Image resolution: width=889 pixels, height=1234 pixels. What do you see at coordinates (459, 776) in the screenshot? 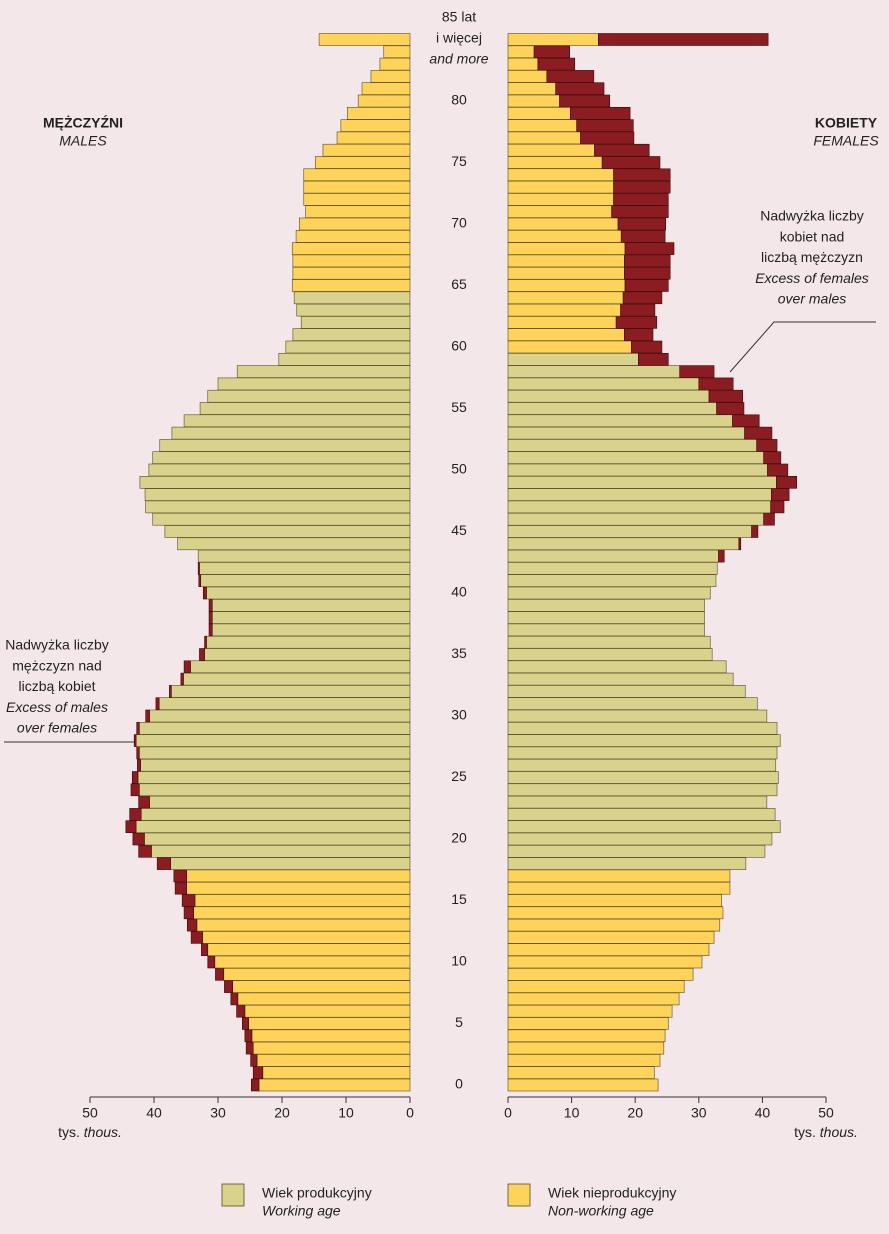
I see `age-label: 25` at bounding box center [459, 776].